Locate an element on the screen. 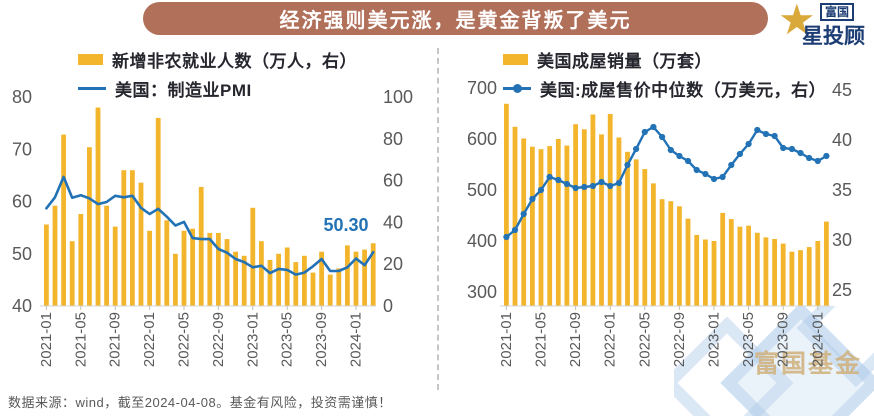 Image resolution: width=874 pixels, height=416 pixels. svg-text: 100 is located at coordinates (398, 97).